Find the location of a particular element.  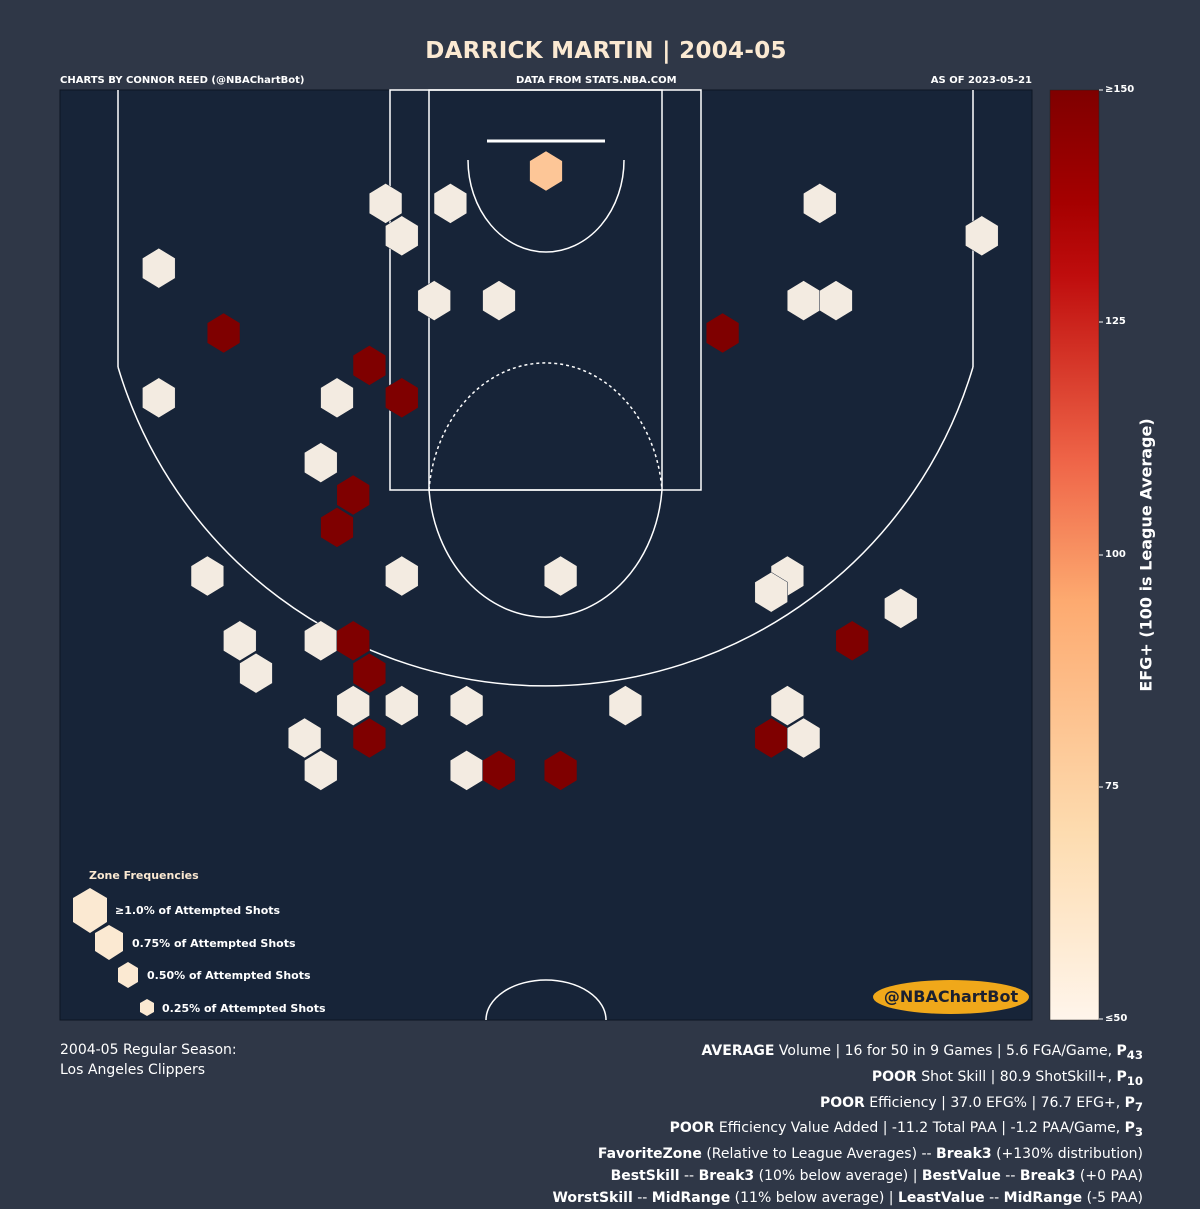

source-text: DATA FROM STATS.NBA.COM is located at coordinates (596, 80).